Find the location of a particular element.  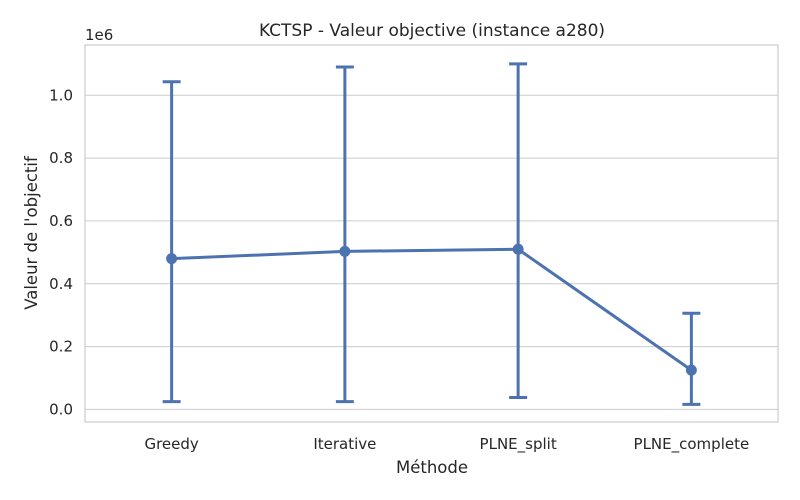

y-tick-label: 0.6 is located at coordinates (61, 221).